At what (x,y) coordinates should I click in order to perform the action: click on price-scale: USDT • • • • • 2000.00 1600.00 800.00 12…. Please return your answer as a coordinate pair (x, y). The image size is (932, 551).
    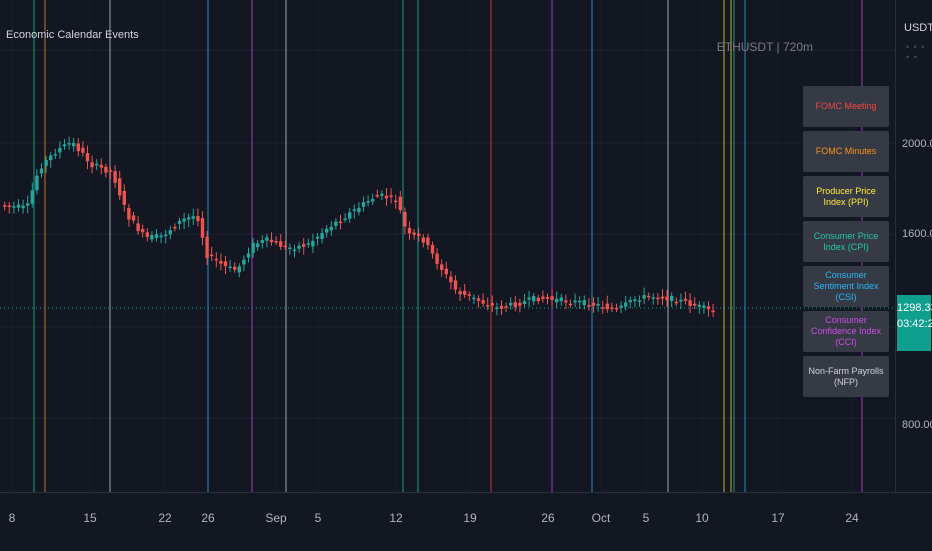
    Looking at the image, I should click on (913, 246).